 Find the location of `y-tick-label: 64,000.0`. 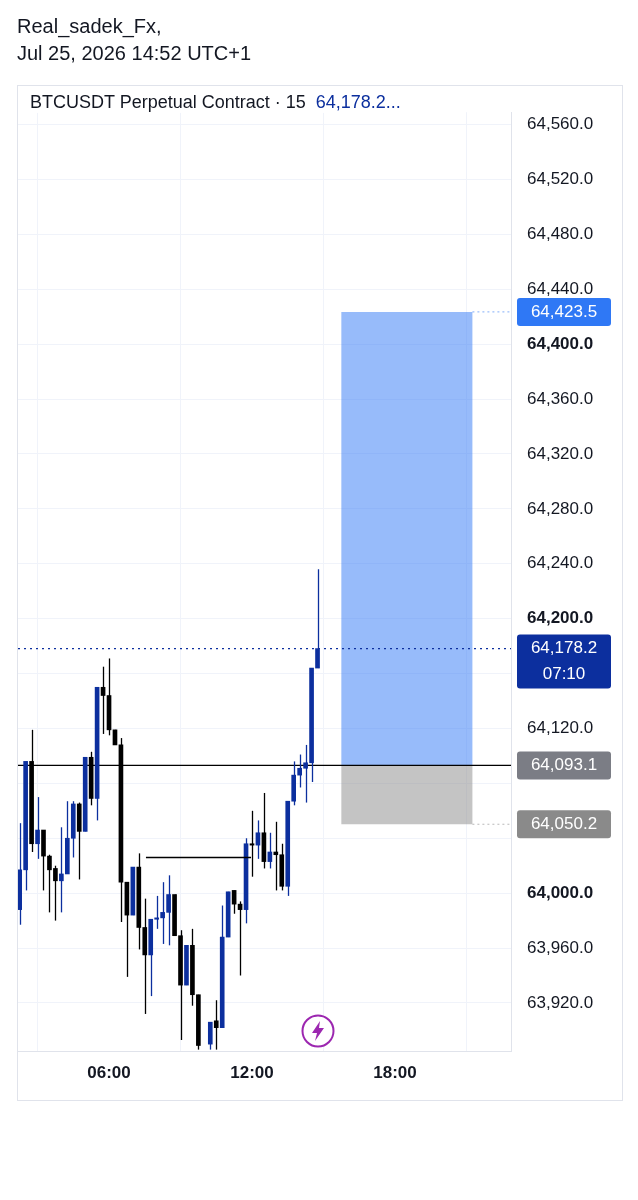

y-tick-label: 64,000.0 is located at coordinates (560, 892).